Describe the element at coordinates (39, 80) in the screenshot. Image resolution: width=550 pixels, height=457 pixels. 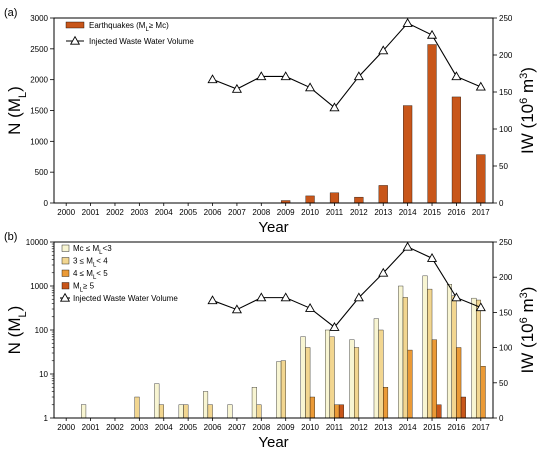
I see `ytick-label-a-4: 2000` at that location.